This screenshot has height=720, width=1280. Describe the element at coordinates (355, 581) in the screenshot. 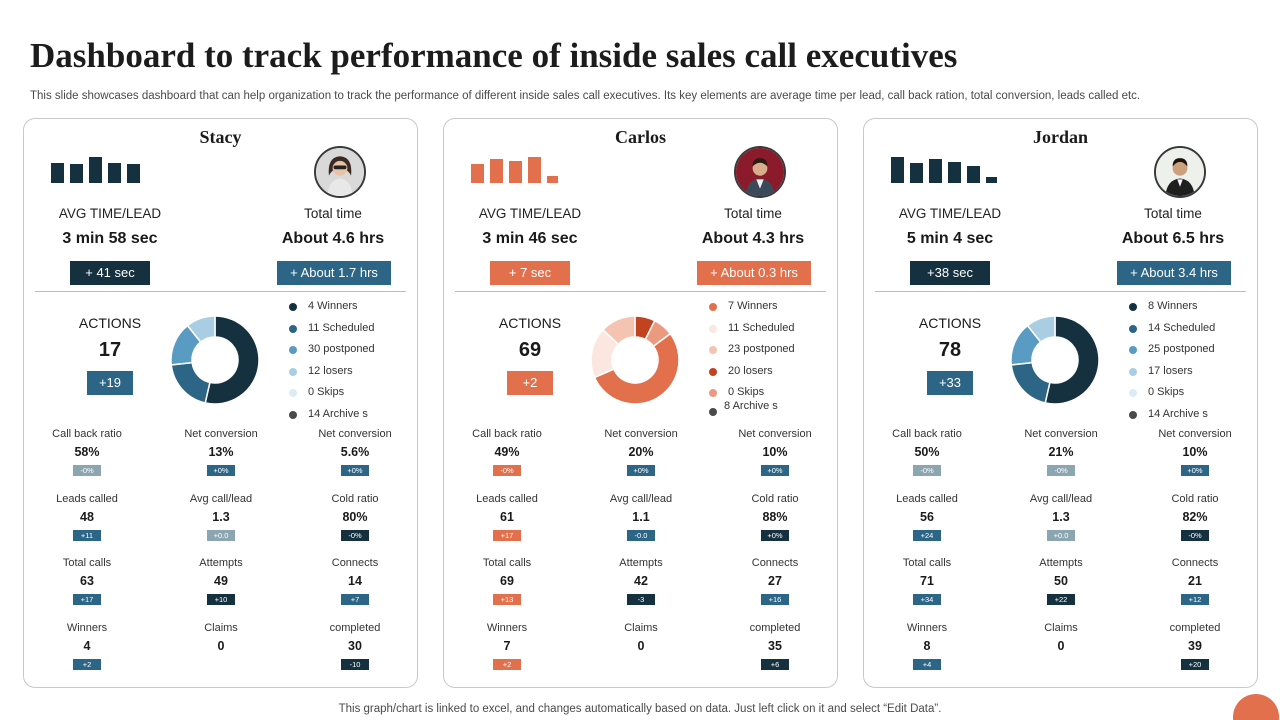

I see `metric-connects: Connects 14 +7` at that location.